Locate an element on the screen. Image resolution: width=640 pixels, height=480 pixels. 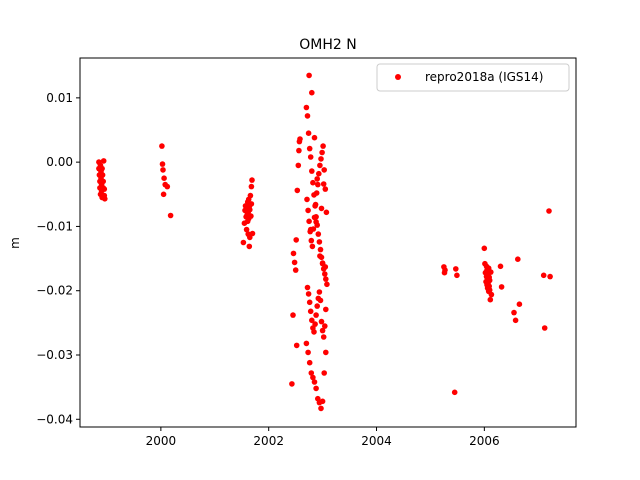
legend-box is located at coordinates (473, 77).